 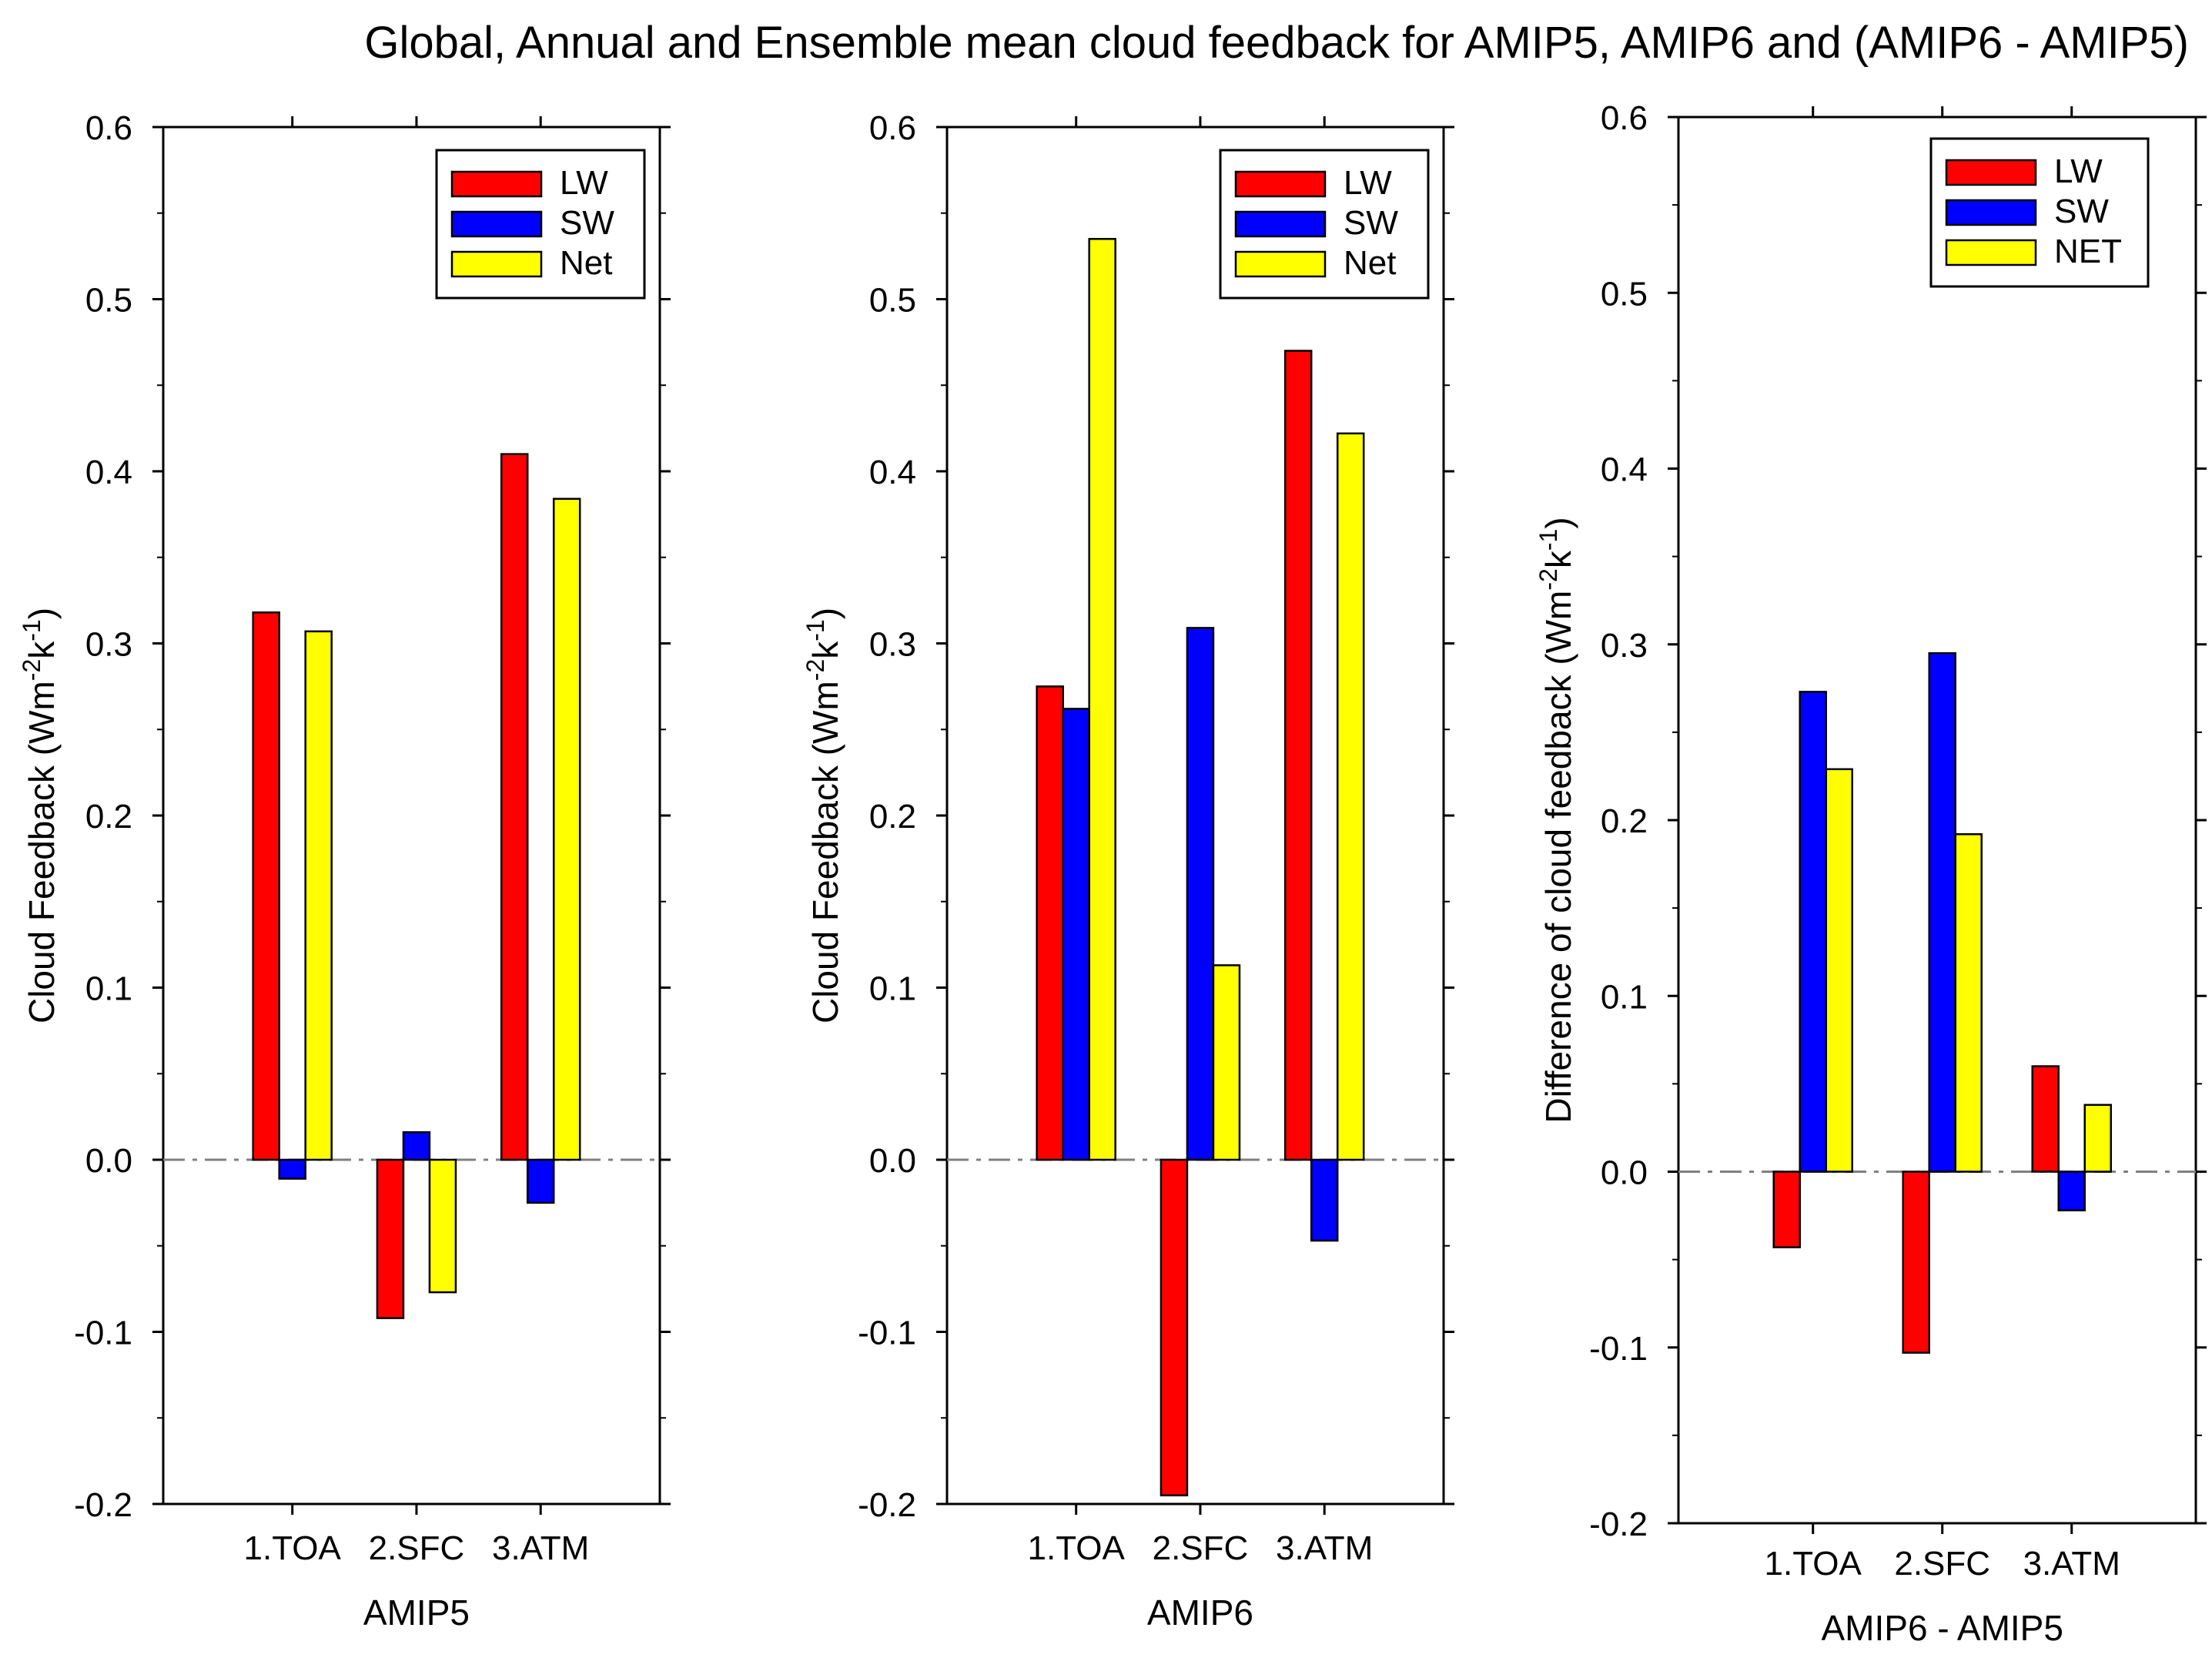 I want to click on x-axis-label: AMIP6, so click(x=1200, y=1613).